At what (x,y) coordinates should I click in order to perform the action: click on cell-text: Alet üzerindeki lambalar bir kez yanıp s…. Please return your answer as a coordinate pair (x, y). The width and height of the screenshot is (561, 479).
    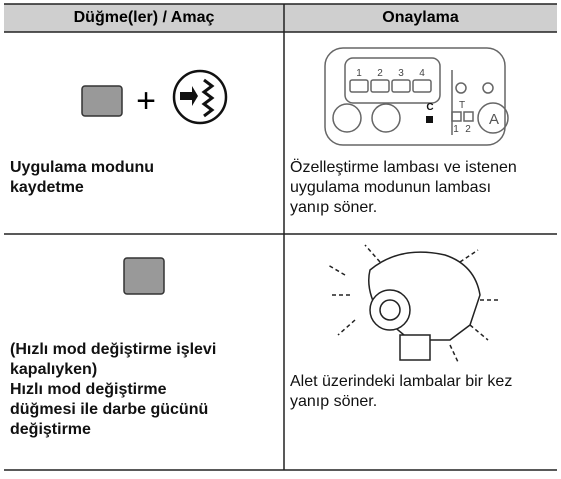
    Looking at the image, I should click on (401, 391).